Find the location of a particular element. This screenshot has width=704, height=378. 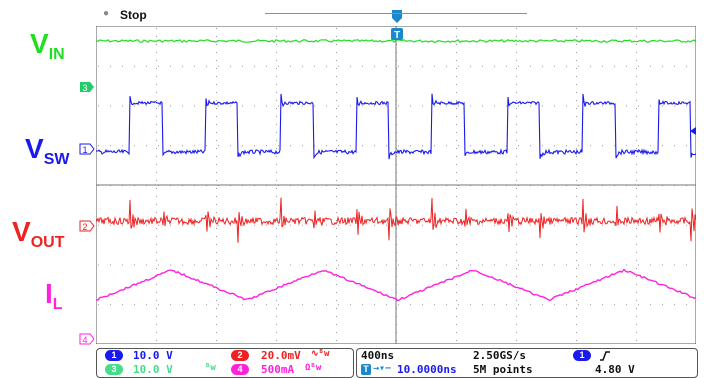

ch1-badge: 1 is located at coordinates (114, 355).